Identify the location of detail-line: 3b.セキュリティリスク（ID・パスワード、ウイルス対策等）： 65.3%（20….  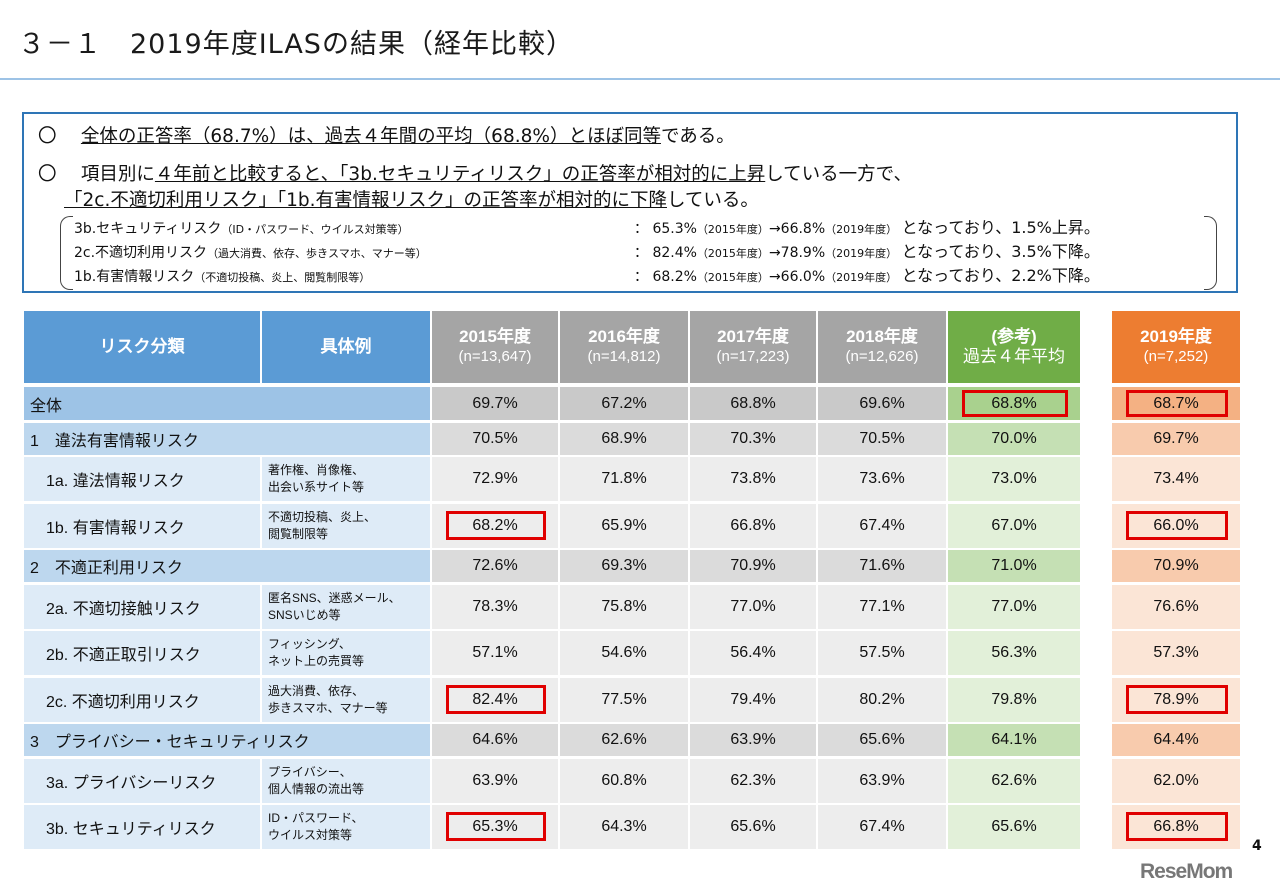
(638, 226).